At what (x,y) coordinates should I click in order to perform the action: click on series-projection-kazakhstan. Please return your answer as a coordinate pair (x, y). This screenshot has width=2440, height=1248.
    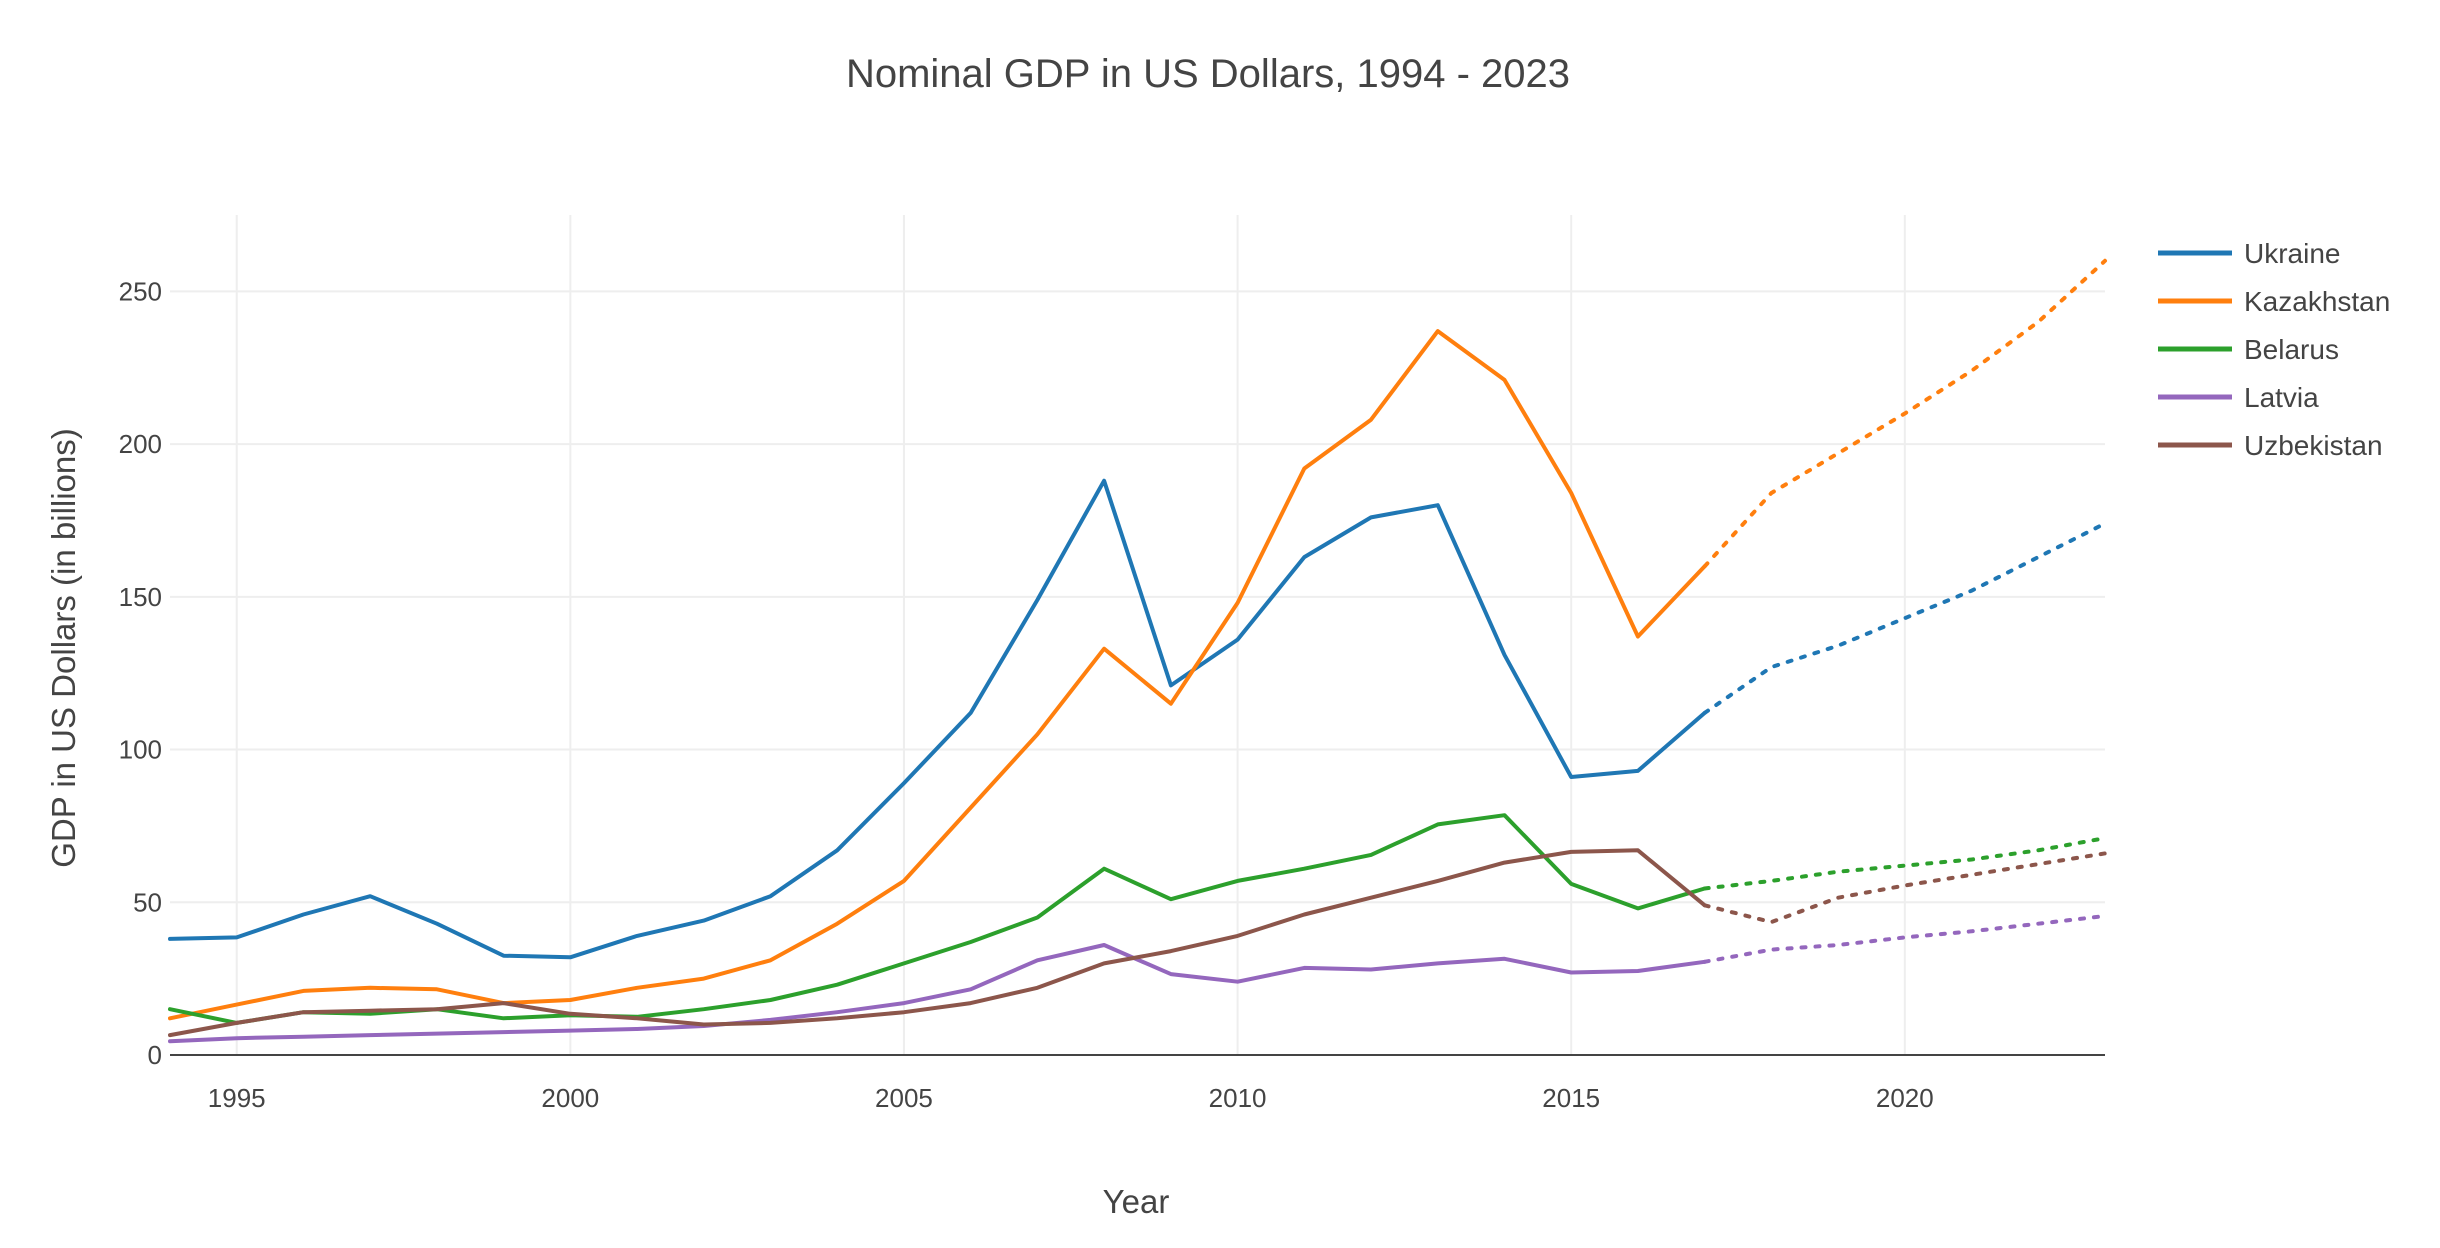
    Looking at the image, I should click on (1904, 413).